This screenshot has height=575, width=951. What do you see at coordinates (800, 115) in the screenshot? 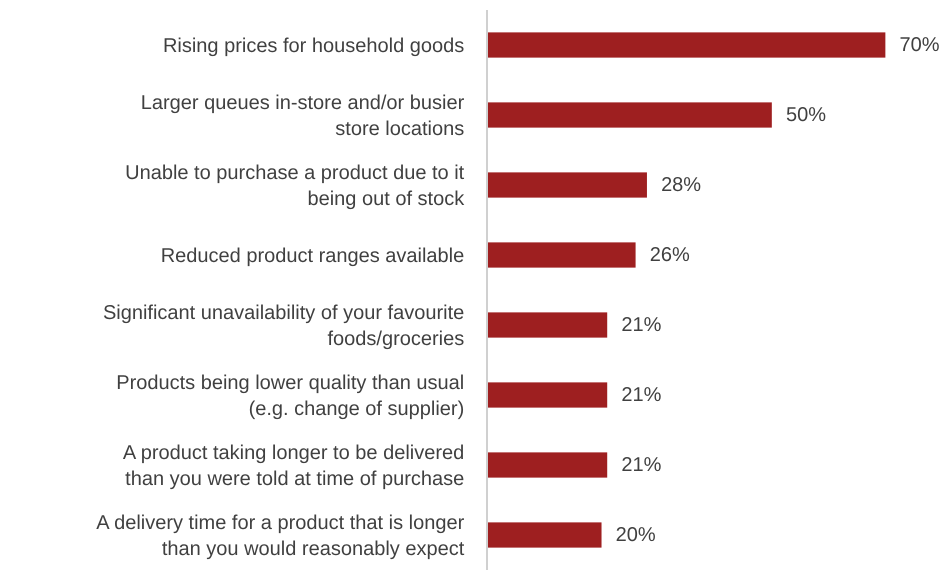
I see `data-label: 50%` at bounding box center [800, 115].